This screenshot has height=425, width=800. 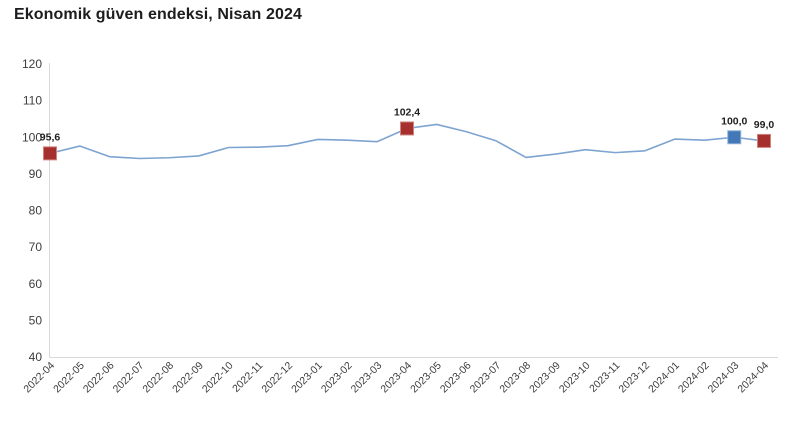 I want to click on chart-title: Ekonomik güven endeksi, Nisan 2024, so click(x=158, y=14).